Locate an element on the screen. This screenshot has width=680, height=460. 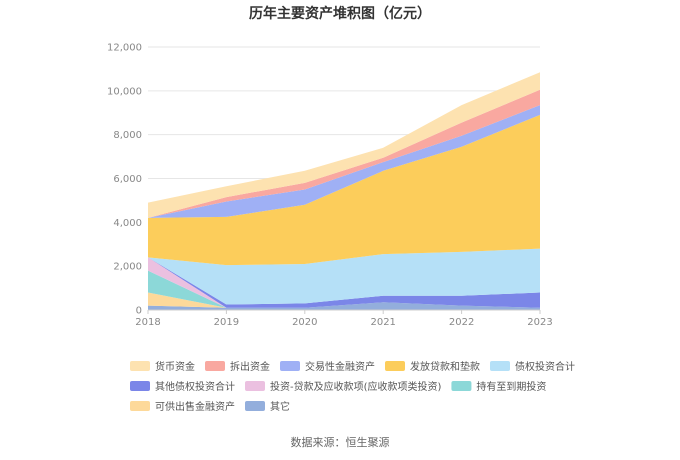
legend-item-债权投资合计: 债权投资合计 is located at coordinates (532, 366).